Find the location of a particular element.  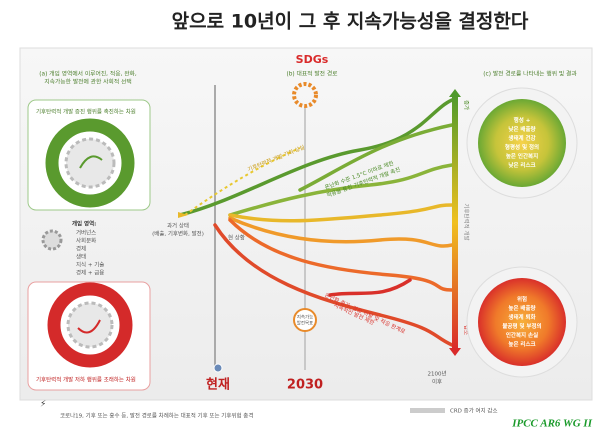

enabling-wheel is located at coordinates (90, 163).